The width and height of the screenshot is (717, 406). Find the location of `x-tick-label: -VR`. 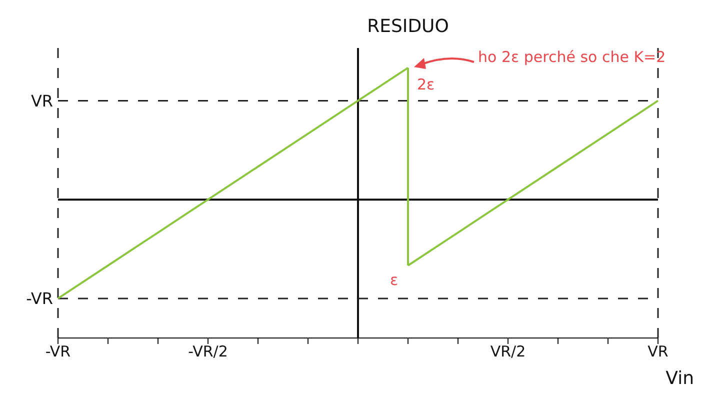

x-tick-label: -VR is located at coordinates (58, 351).